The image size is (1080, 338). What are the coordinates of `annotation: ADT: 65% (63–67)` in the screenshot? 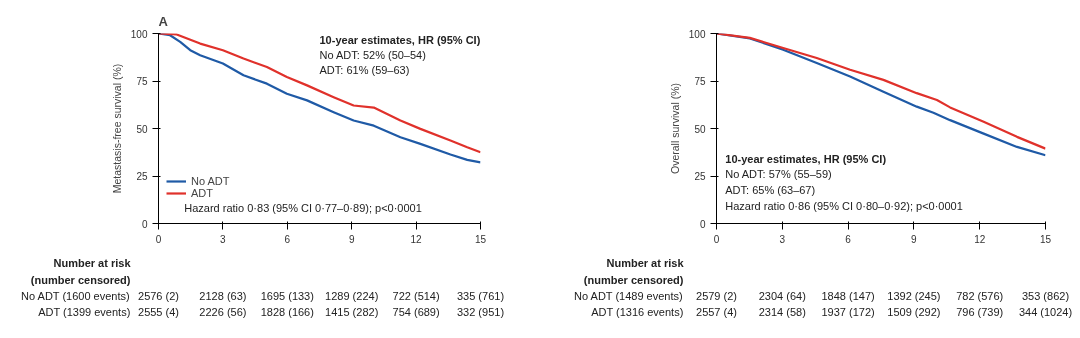 It's located at (770, 189).